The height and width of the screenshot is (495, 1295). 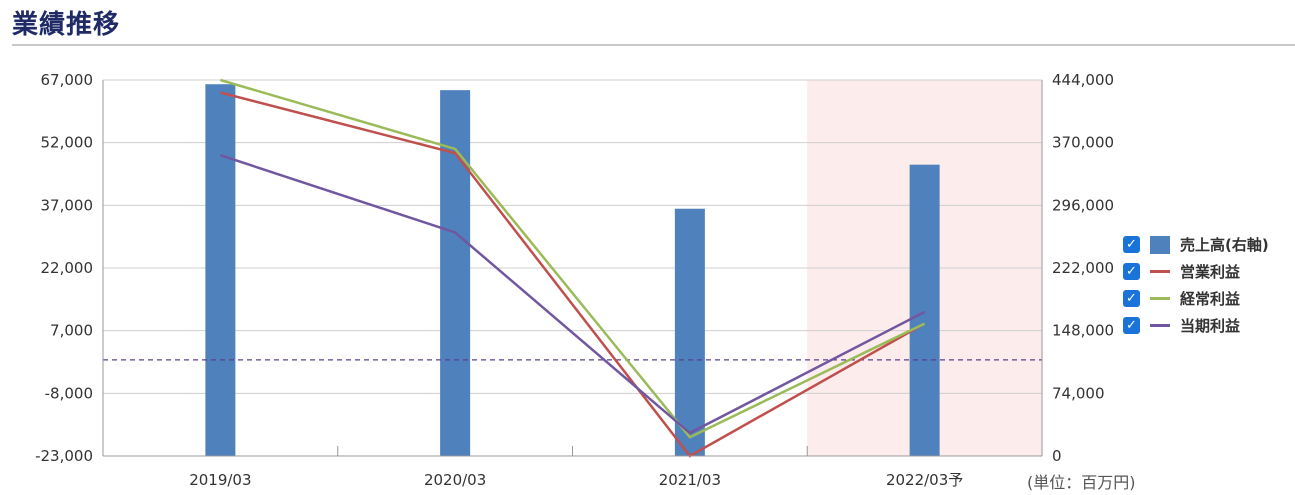 What do you see at coordinates (1083, 205) in the screenshot?
I see `right-axis-tick-label: 296,000` at bounding box center [1083, 205].